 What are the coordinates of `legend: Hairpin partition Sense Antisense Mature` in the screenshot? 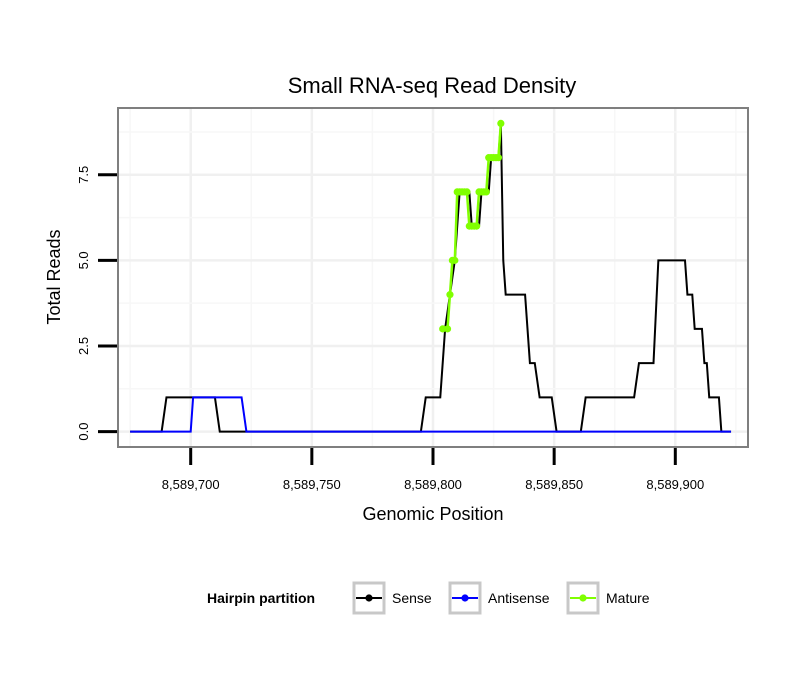 It's located at (428, 598).